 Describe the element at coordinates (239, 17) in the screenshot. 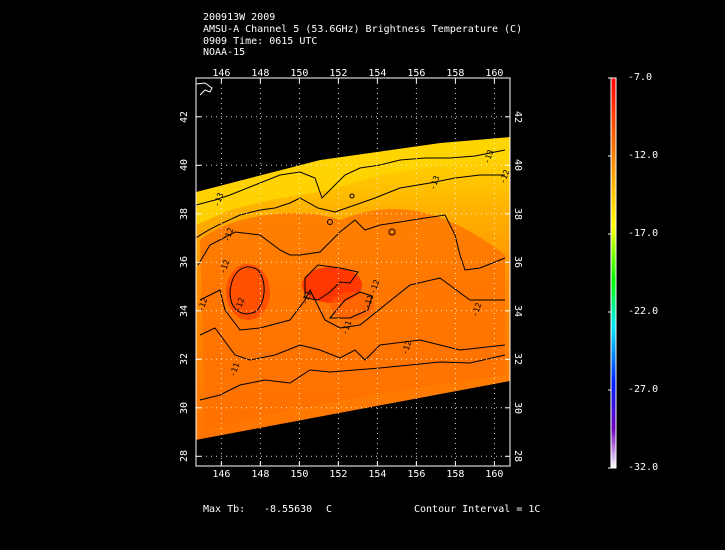

I see `title-line-storm: 200913W 2009` at that location.